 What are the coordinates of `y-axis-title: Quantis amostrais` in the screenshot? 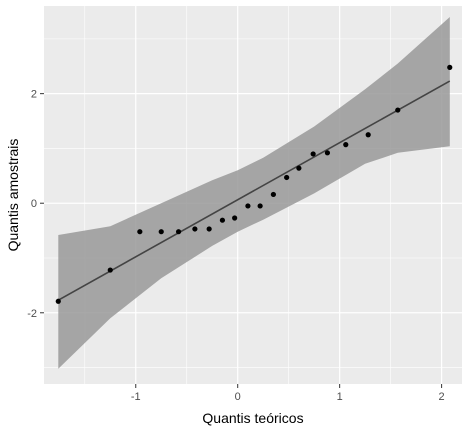 It's located at (13, 195).